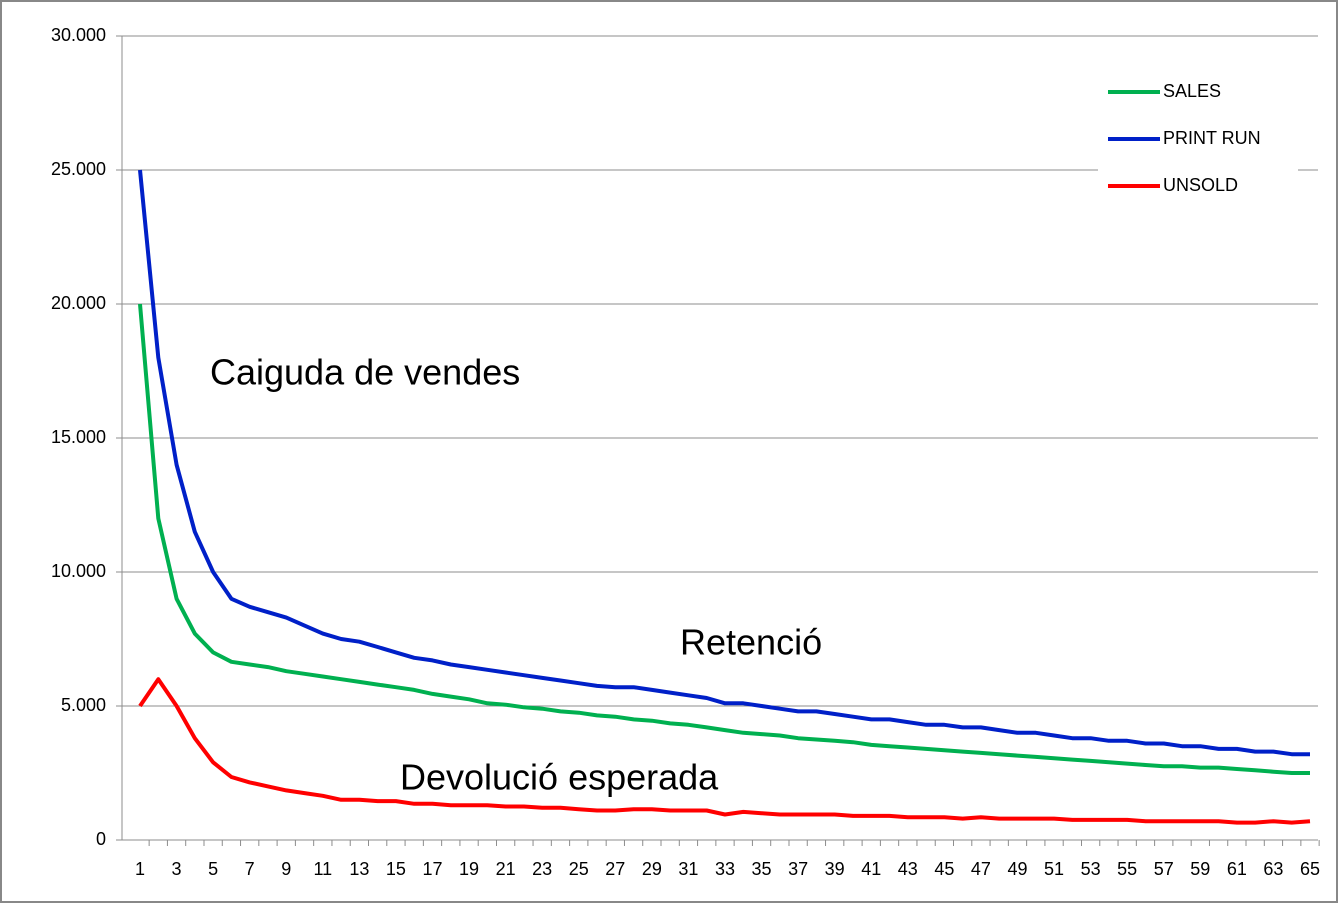 The width and height of the screenshot is (1338, 903). I want to click on x-tick-label: 17, so click(432, 869).